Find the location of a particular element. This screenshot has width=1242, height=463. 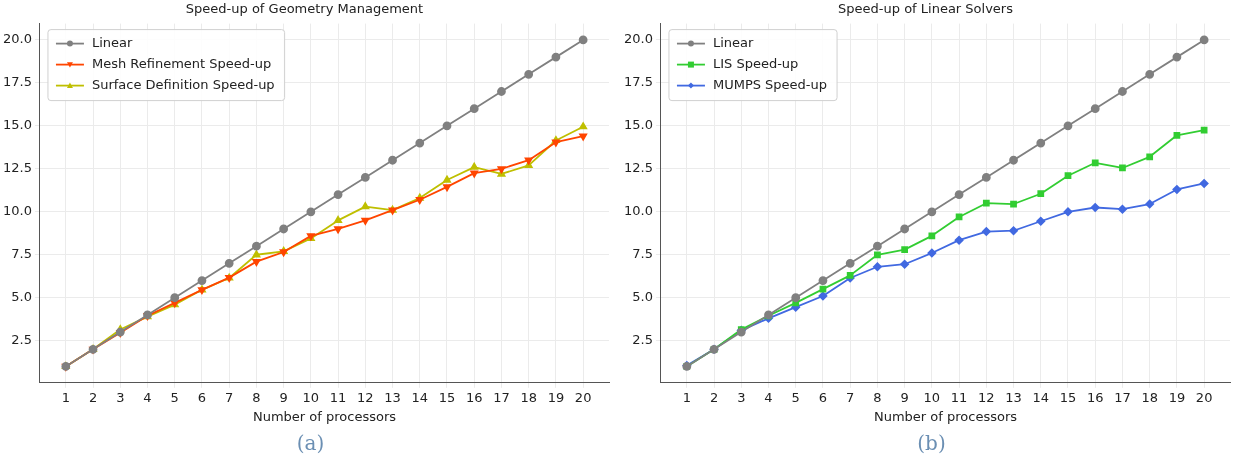

chart-title: Speed-up of Geometry Management is located at coordinates (304, 9).